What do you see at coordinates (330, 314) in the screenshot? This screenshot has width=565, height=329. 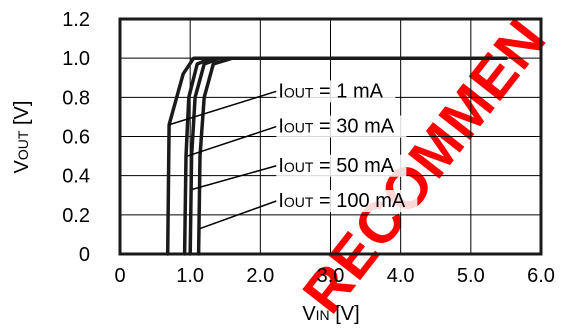 I see `x-axis-title: VIN [V]` at bounding box center [330, 314].